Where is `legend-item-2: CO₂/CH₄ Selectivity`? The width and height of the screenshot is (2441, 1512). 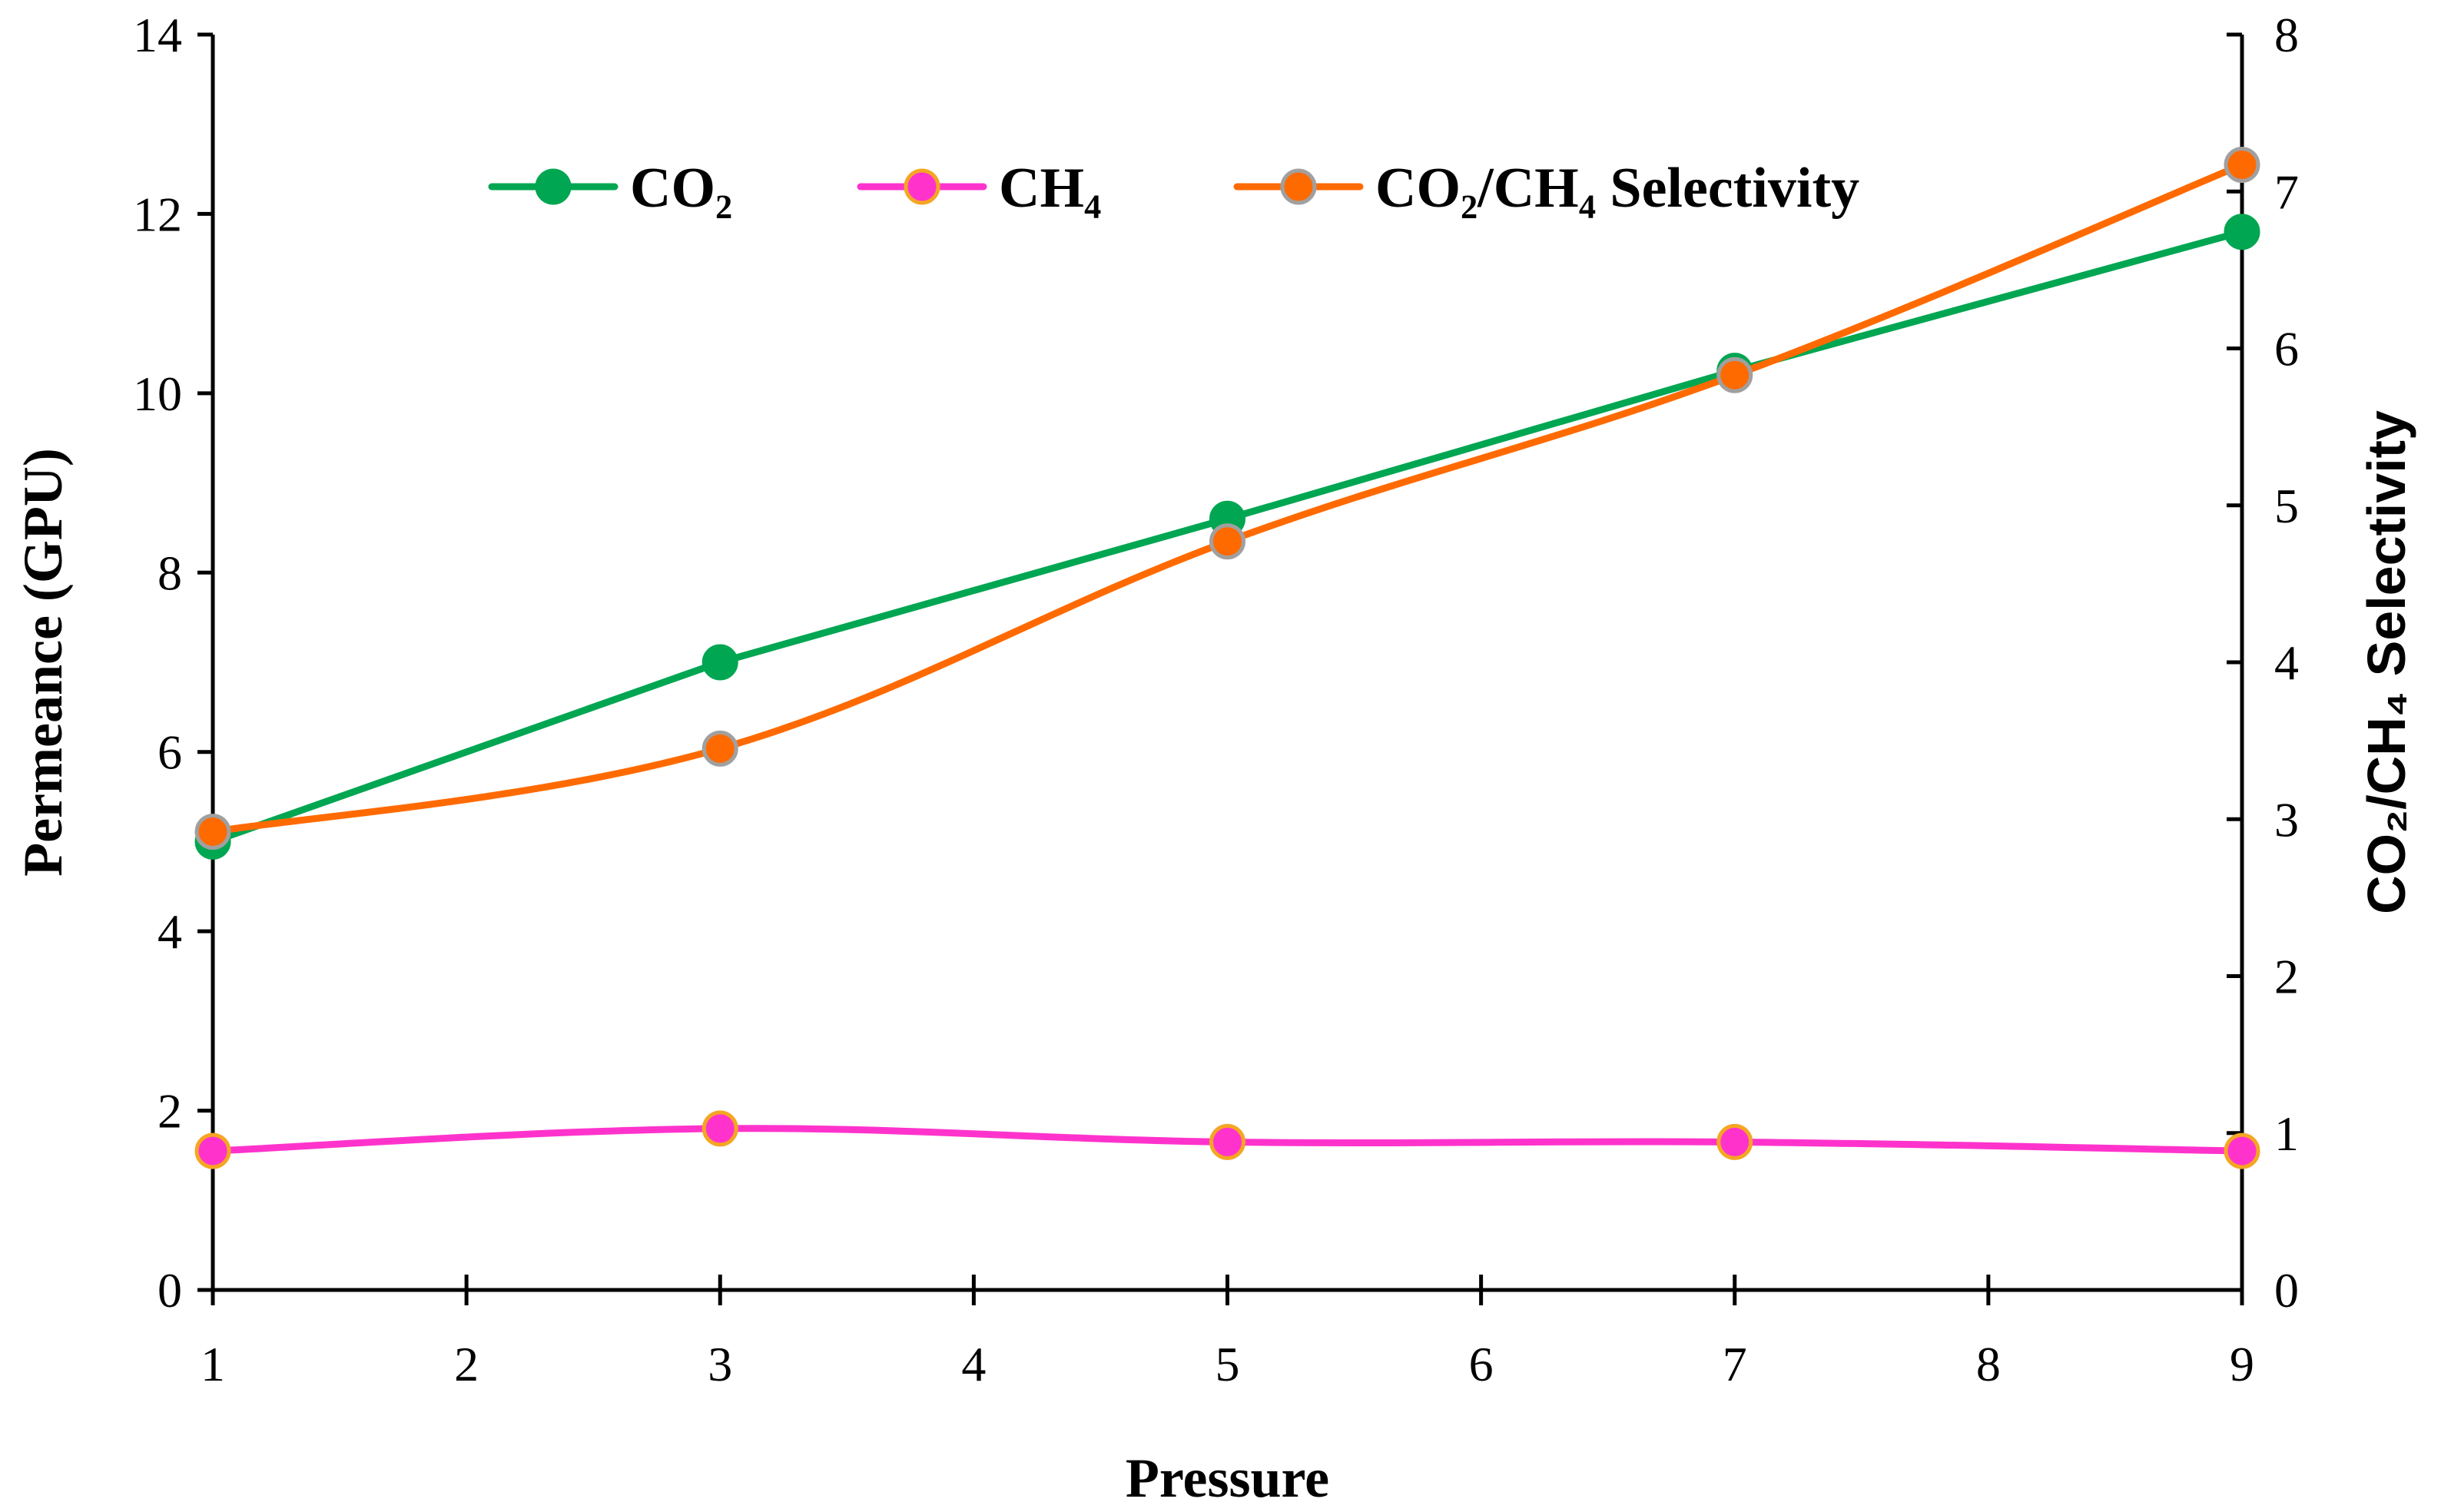
legend-item-2: CO₂/CH₄ Selectivity is located at coordinates (1546, 188).